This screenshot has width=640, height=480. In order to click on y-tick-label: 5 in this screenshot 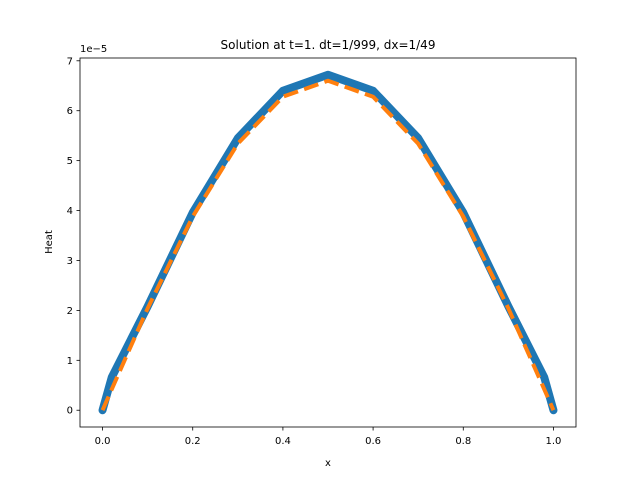, I will do `click(70, 161)`.